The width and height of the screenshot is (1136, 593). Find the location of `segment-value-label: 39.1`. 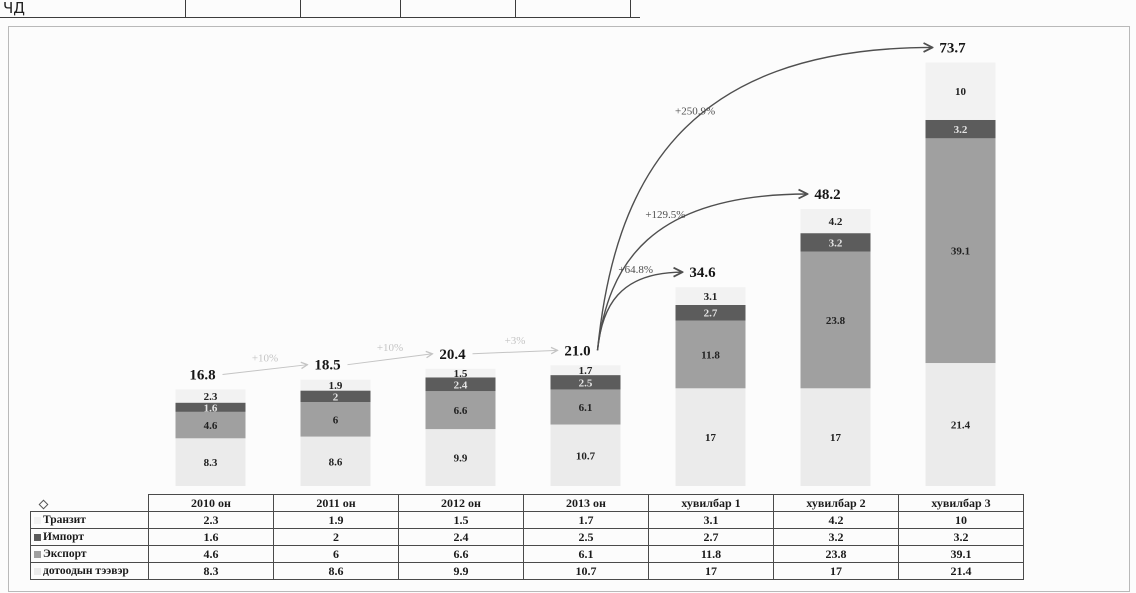

segment-value-label: 39.1 is located at coordinates (960, 252).